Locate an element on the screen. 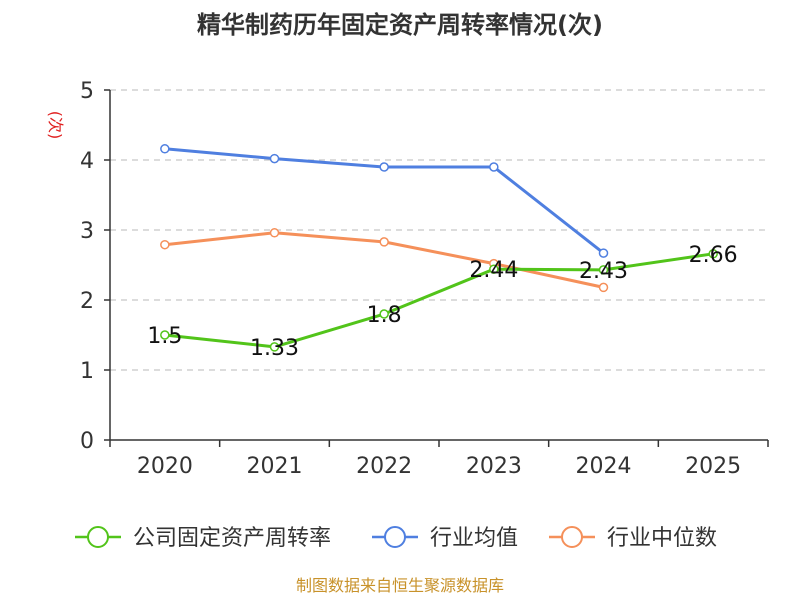 The image size is (800, 600). legend-label: 行业中位数 is located at coordinates (662, 538).